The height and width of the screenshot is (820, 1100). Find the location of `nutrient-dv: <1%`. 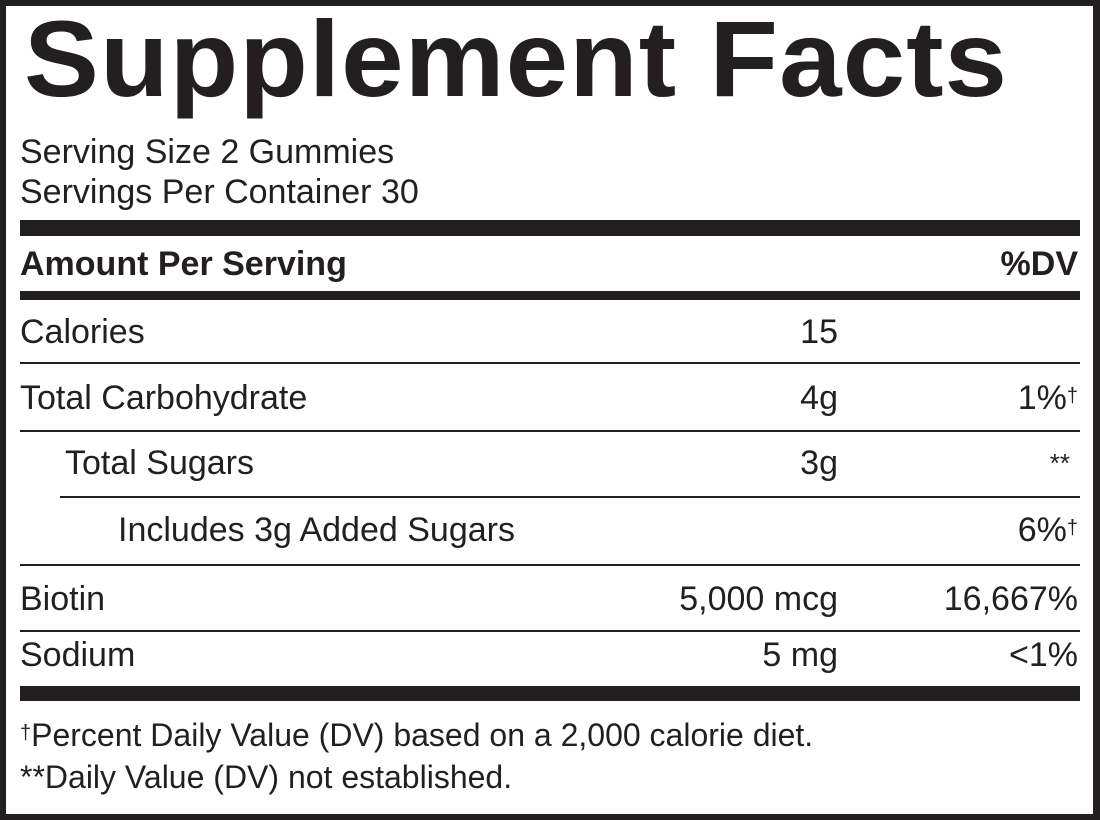

nutrient-dv: <1% is located at coordinates (1043, 655).